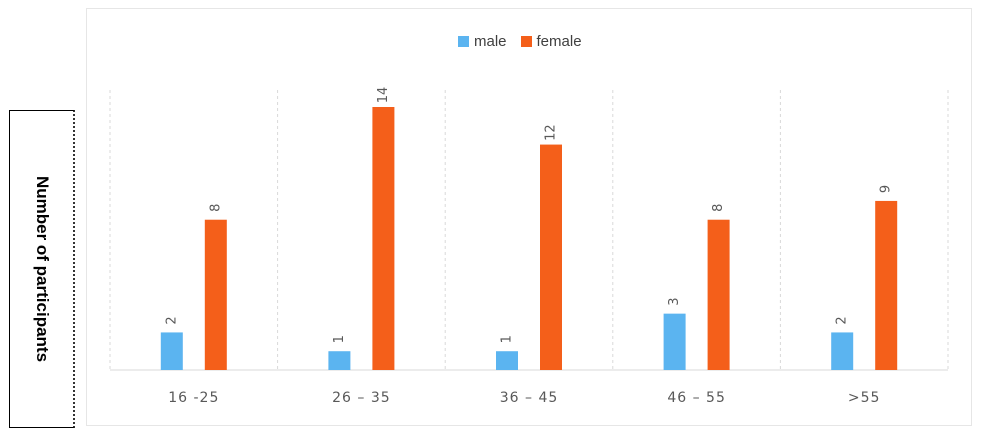  I want to click on x-tick-label: >55, so click(864, 398).